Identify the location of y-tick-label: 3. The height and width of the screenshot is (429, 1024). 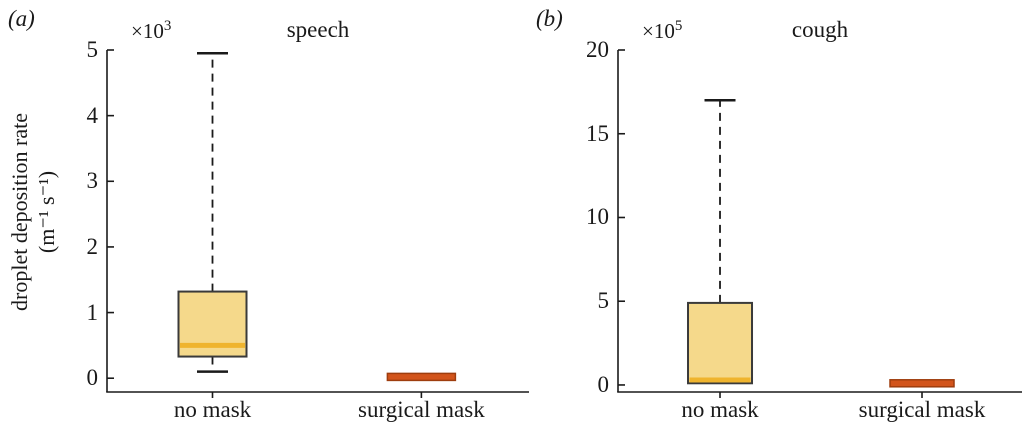
(92, 181).